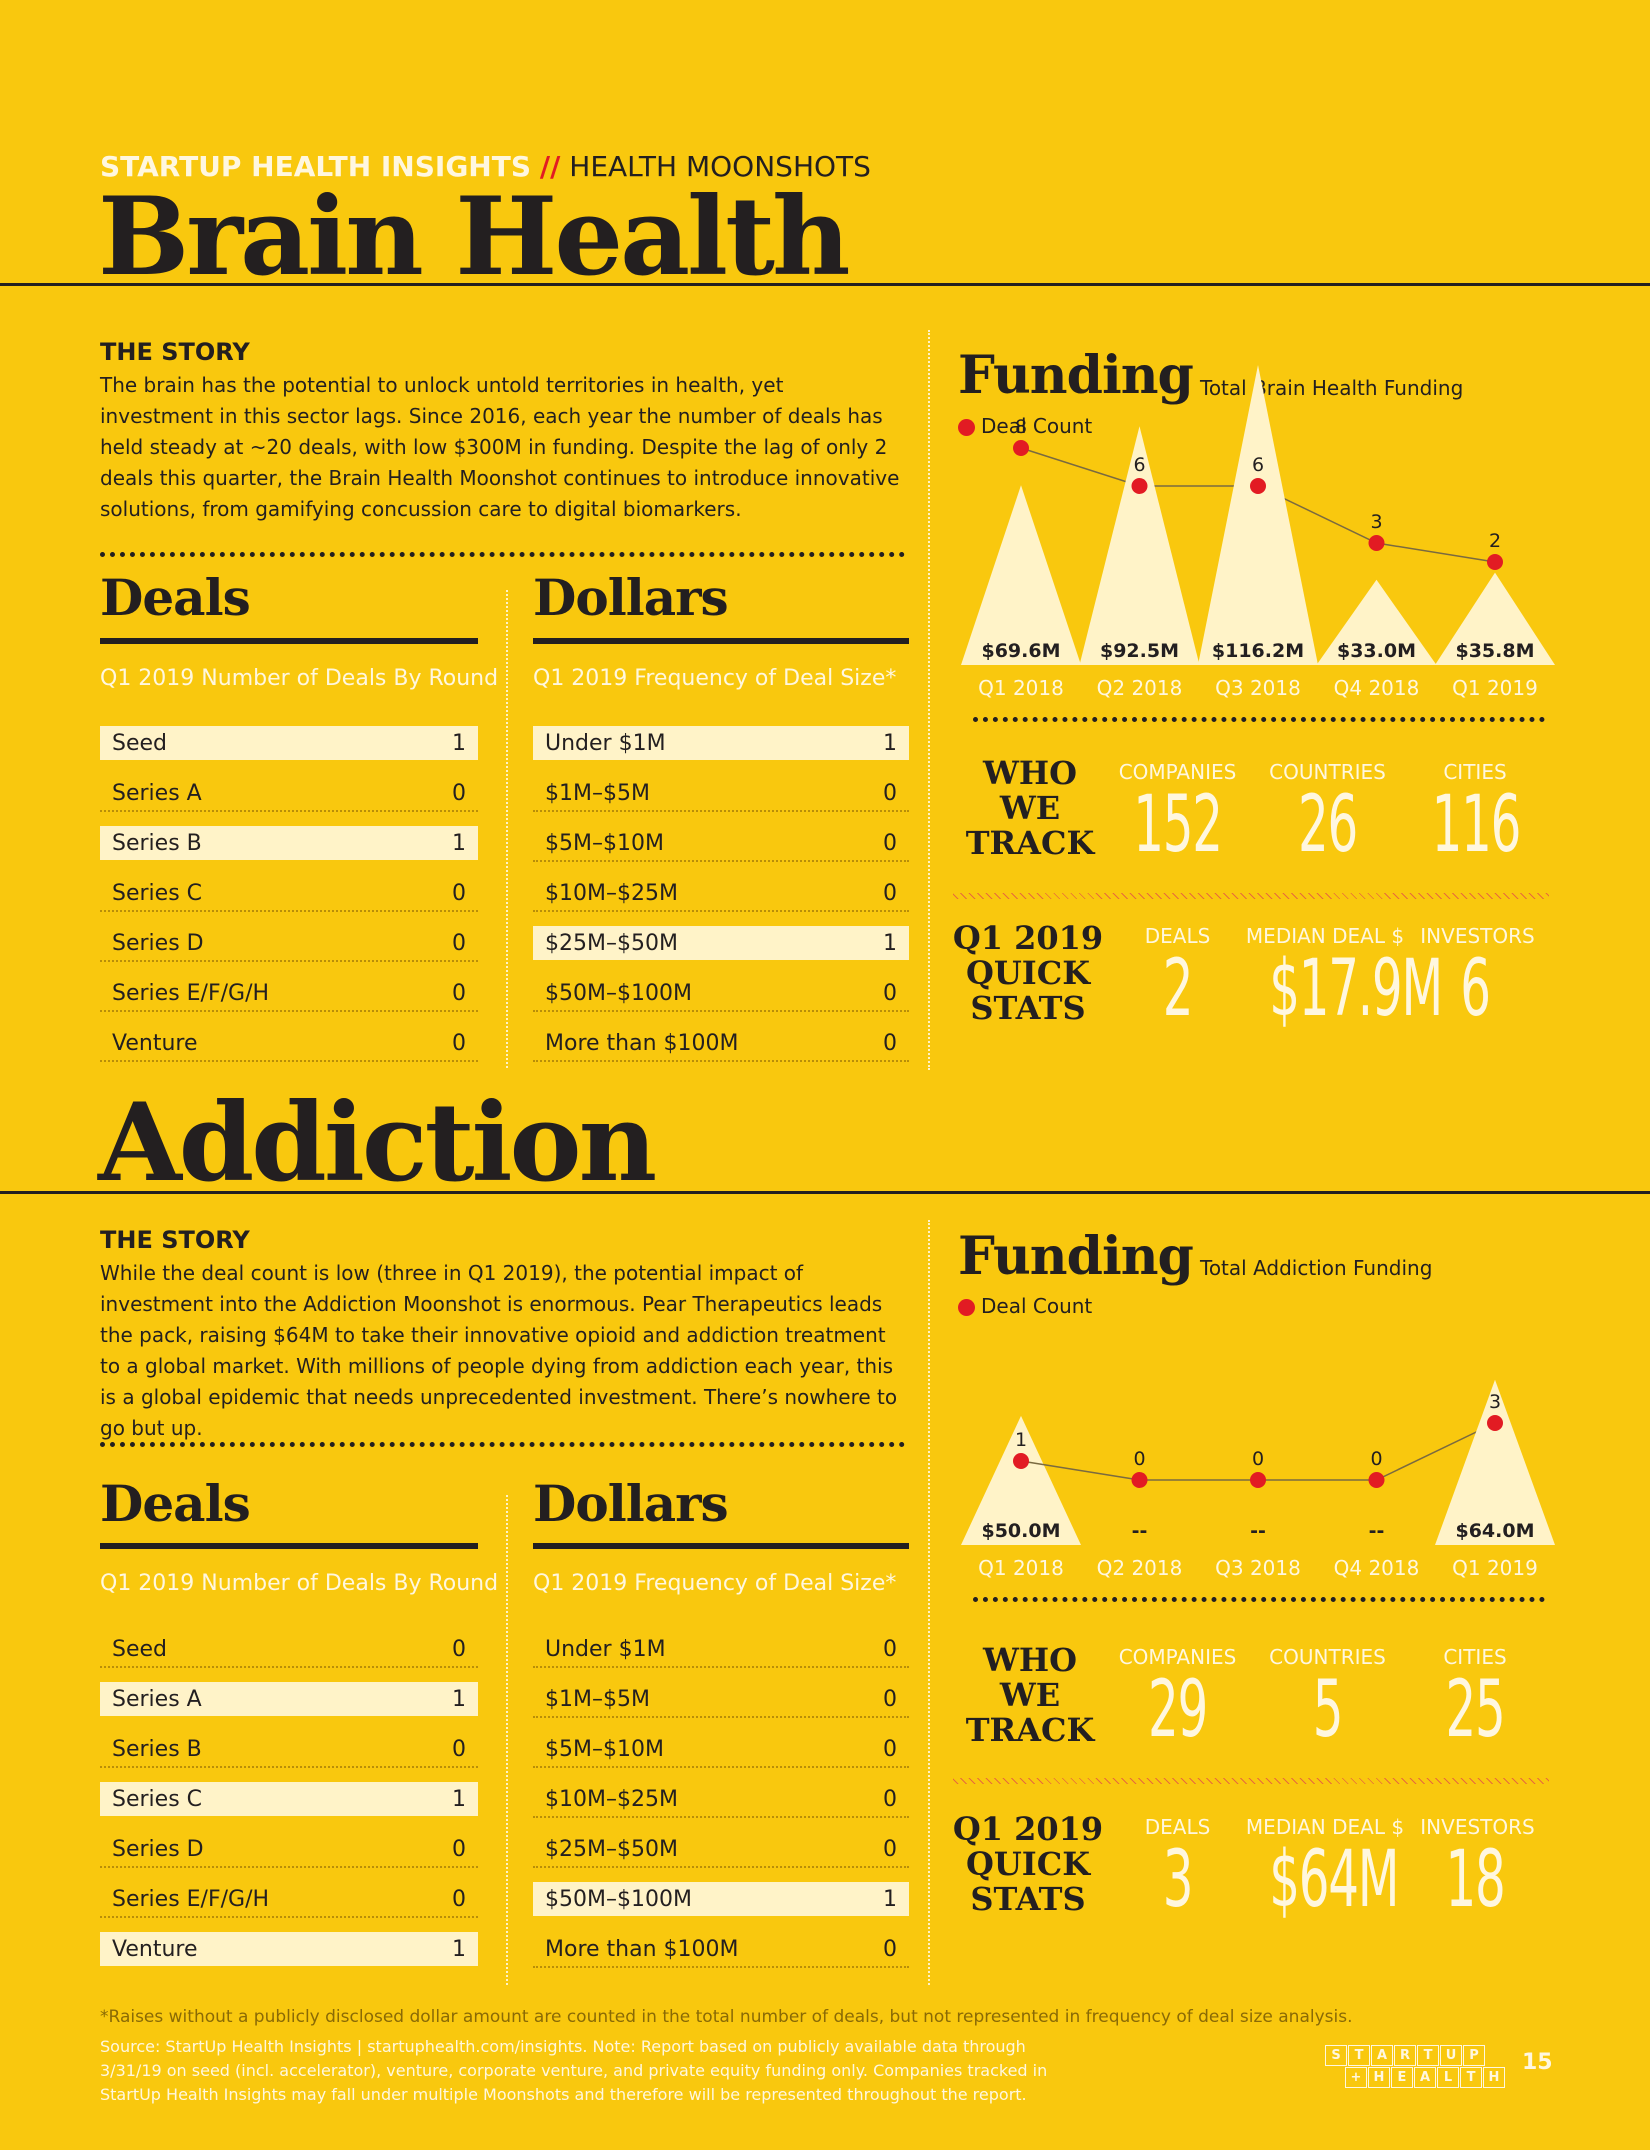 The height and width of the screenshot is (2150, 1650). I want to click on funding-value-label: $116.2M, so click(1258, 651).